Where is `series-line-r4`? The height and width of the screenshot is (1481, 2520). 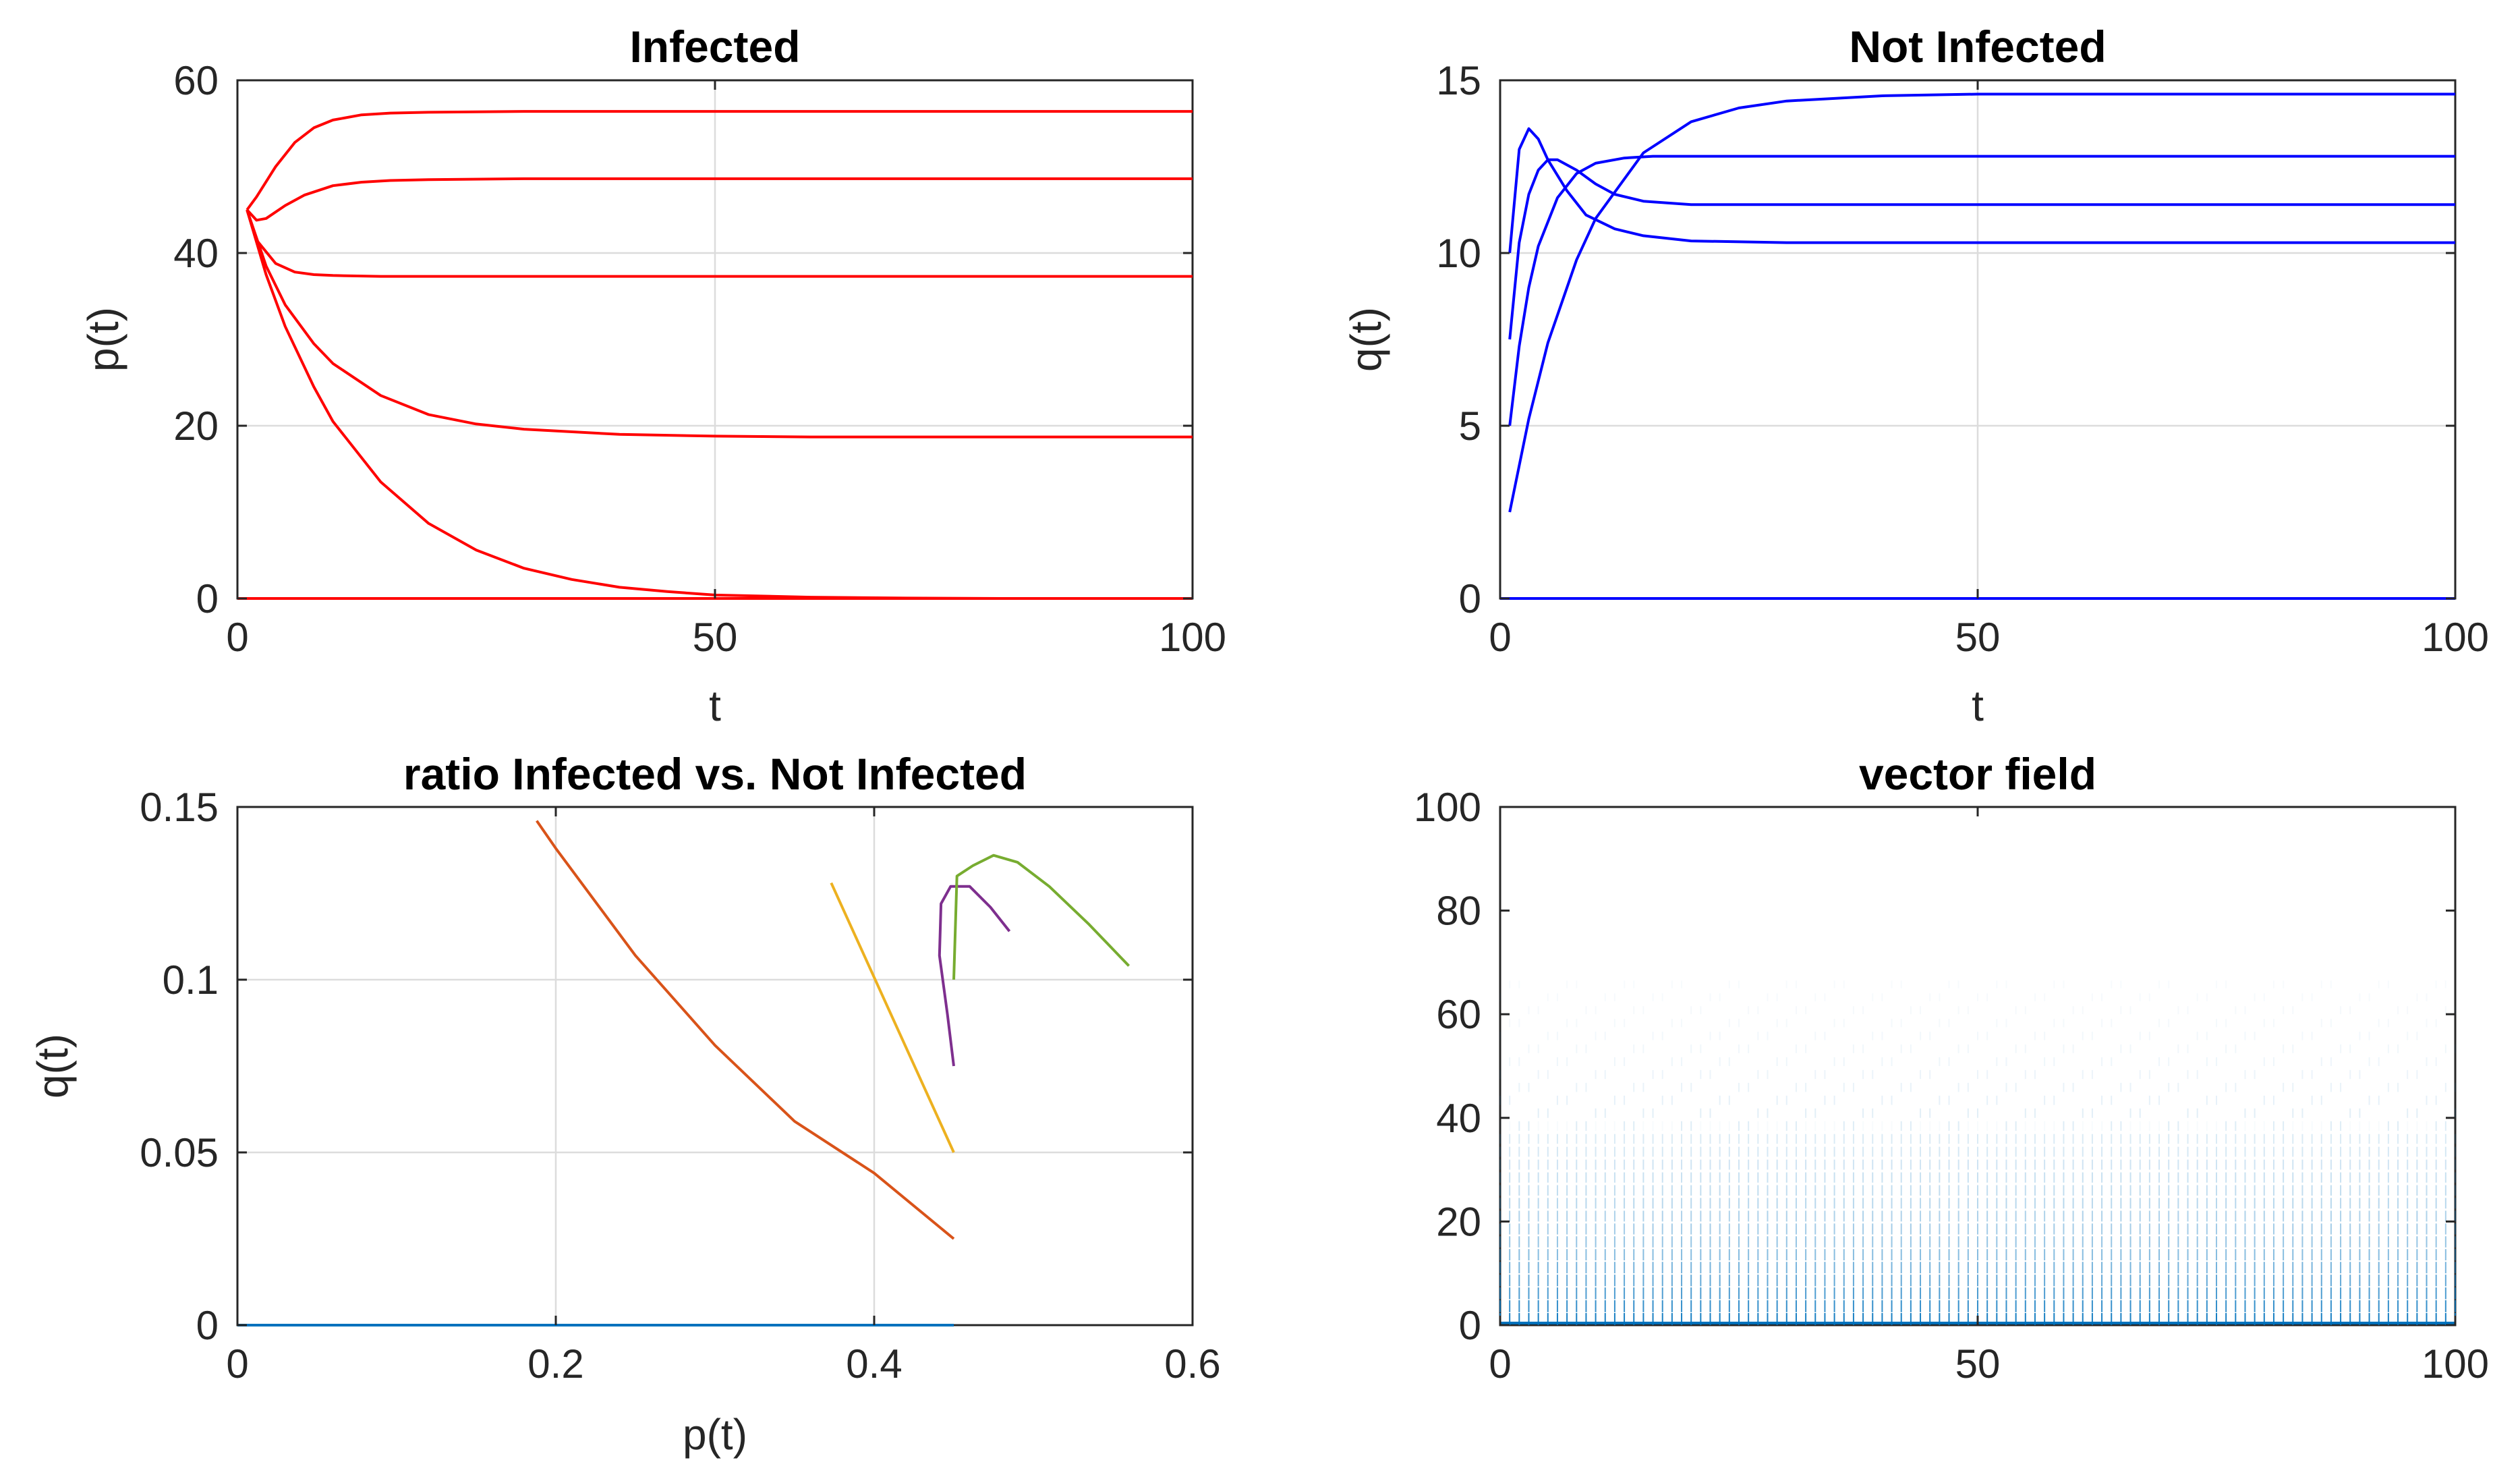
series-line-r4 is located at coordinates (974, 976).